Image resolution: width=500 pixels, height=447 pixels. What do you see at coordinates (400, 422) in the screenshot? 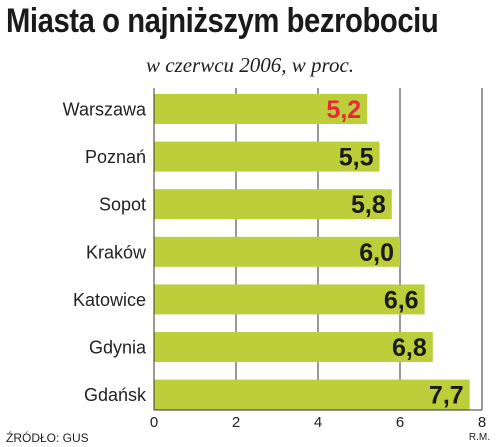
I see `x-tick-label: 6` at bounding box center [400, 422].